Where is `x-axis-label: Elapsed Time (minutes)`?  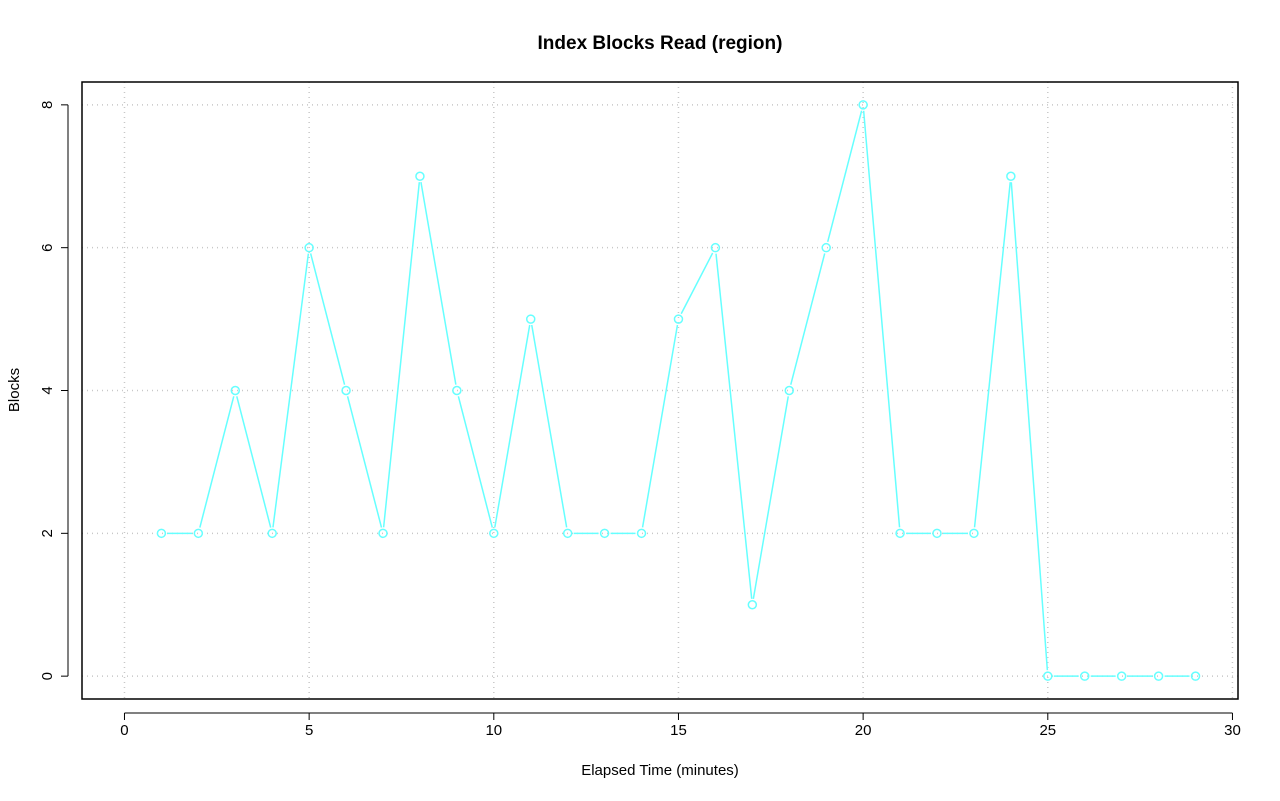 x-axis-label: Elapsed Time (minutes) is located at coordinates (660, 770).